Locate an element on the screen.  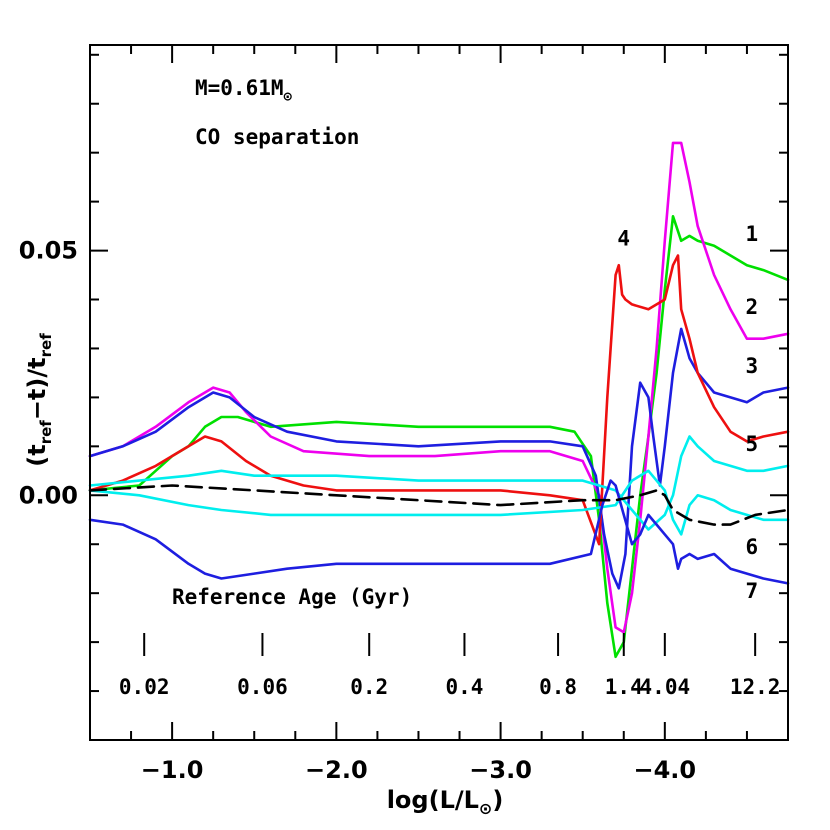
curve-labels: 1 2 3 4 5 6 7 is located at coordinates (687, 412).